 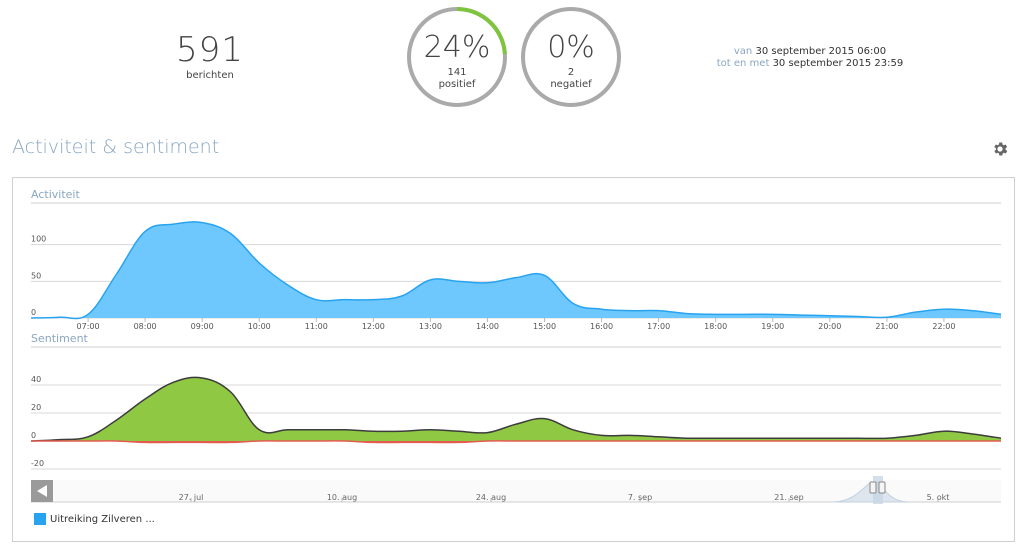 What do you see at coordinates (36, 407) in the screenshot?
I see `sentiment-y-tick: 20` at bounding box center [36, 407].